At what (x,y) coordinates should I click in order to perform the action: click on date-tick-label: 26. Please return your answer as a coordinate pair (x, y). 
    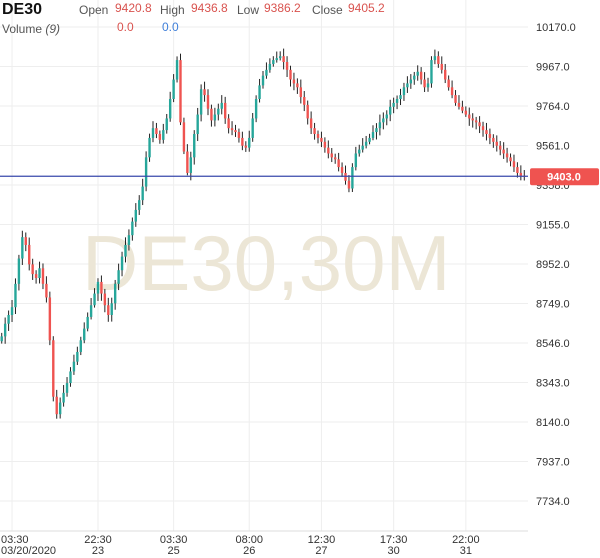
    Looking at the image, I should click on (249, 551).